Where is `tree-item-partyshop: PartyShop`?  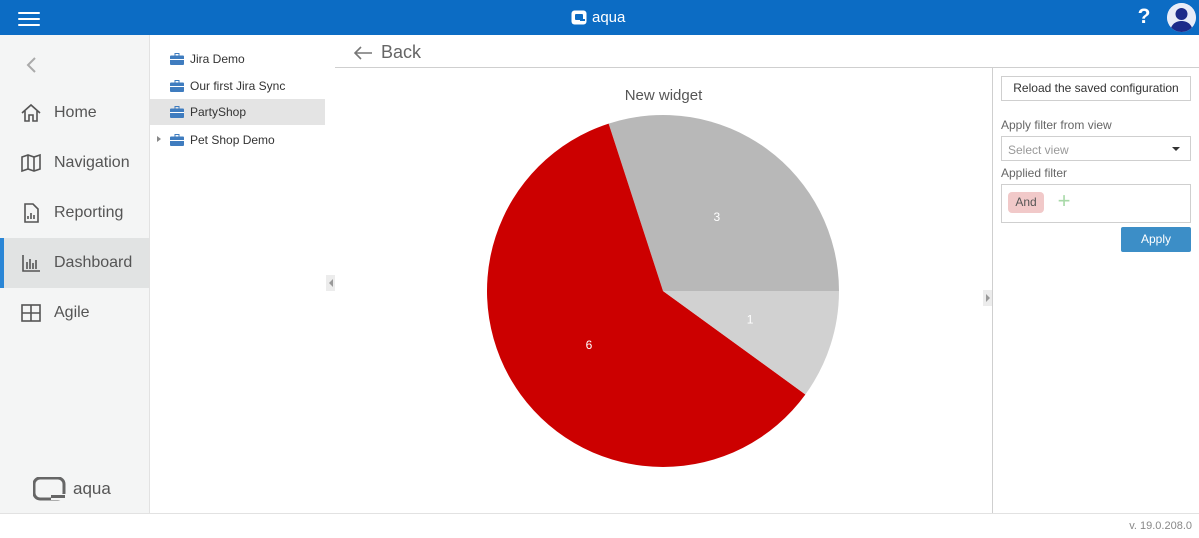 tree-item-partyshop: PartyShop is located at coordinates (237, 112).